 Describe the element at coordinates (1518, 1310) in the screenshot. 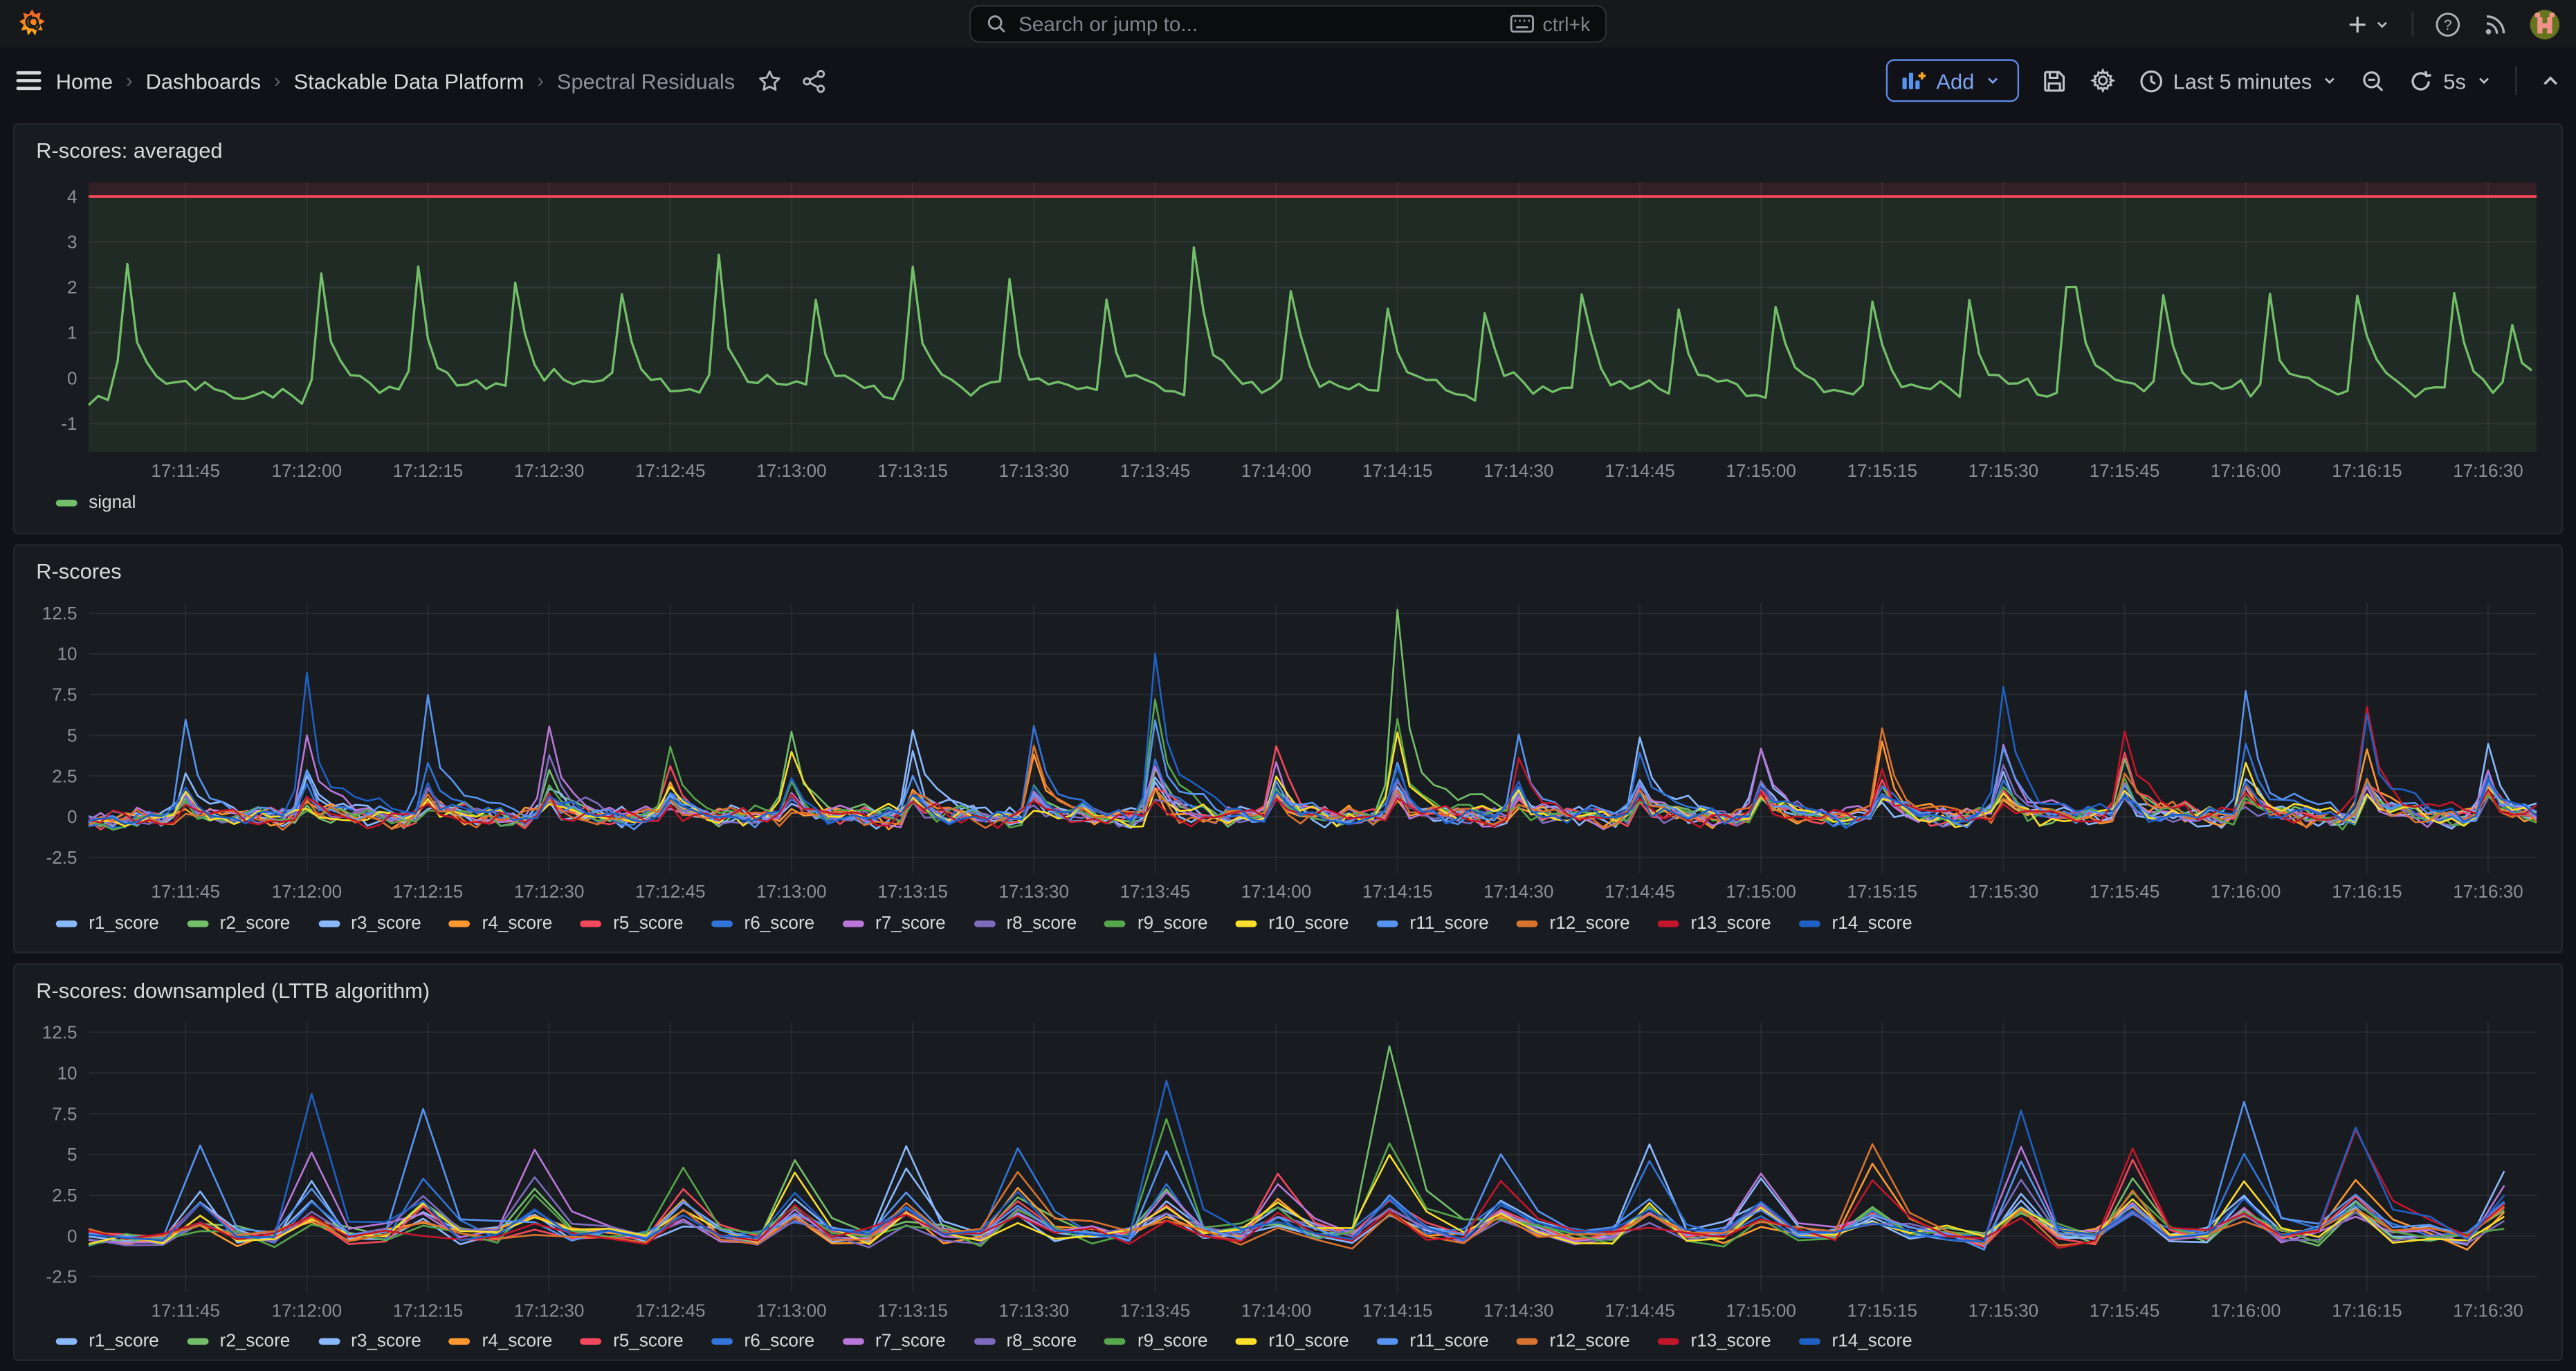

I see `x-tick-label: 17:14:30` at that location.